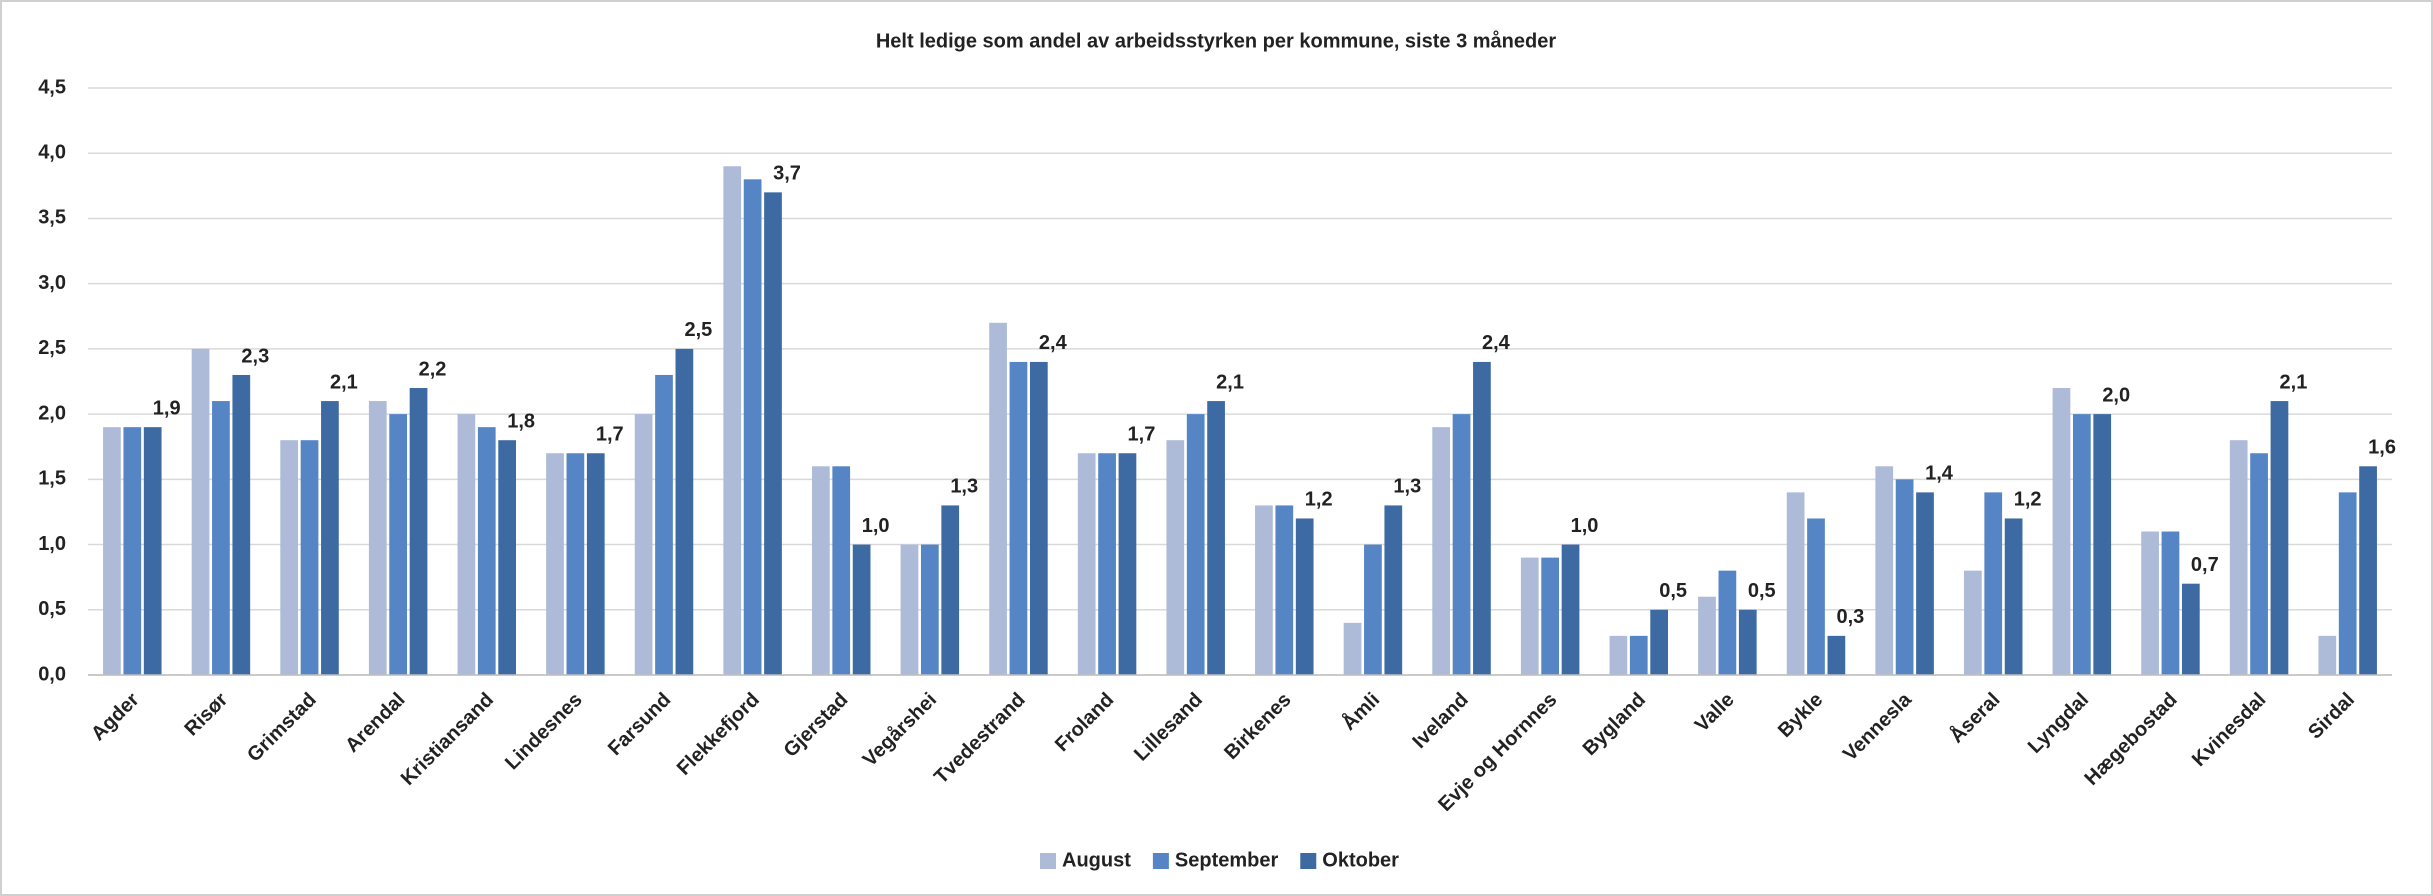 The width and height of the screenshot is (2433, 896). I want to click on legend-label: August, so click(1096, 860).